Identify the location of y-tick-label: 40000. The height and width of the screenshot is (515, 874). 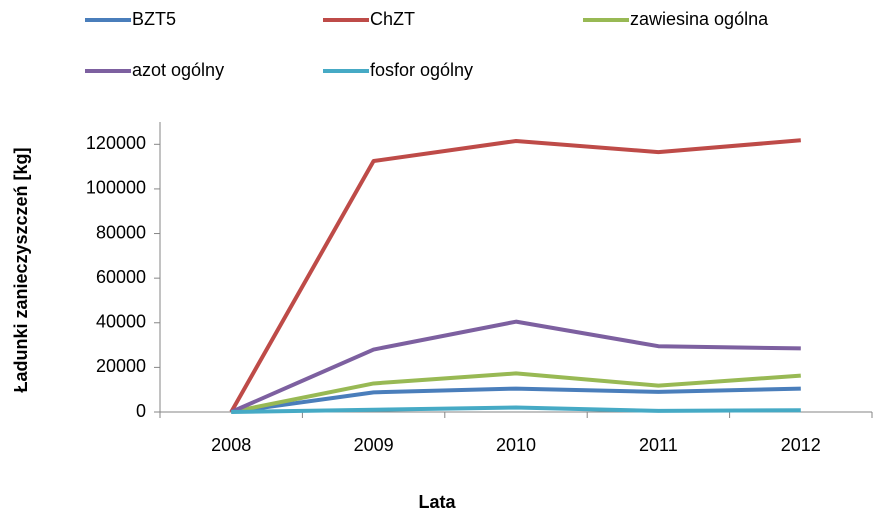
(121, 322).